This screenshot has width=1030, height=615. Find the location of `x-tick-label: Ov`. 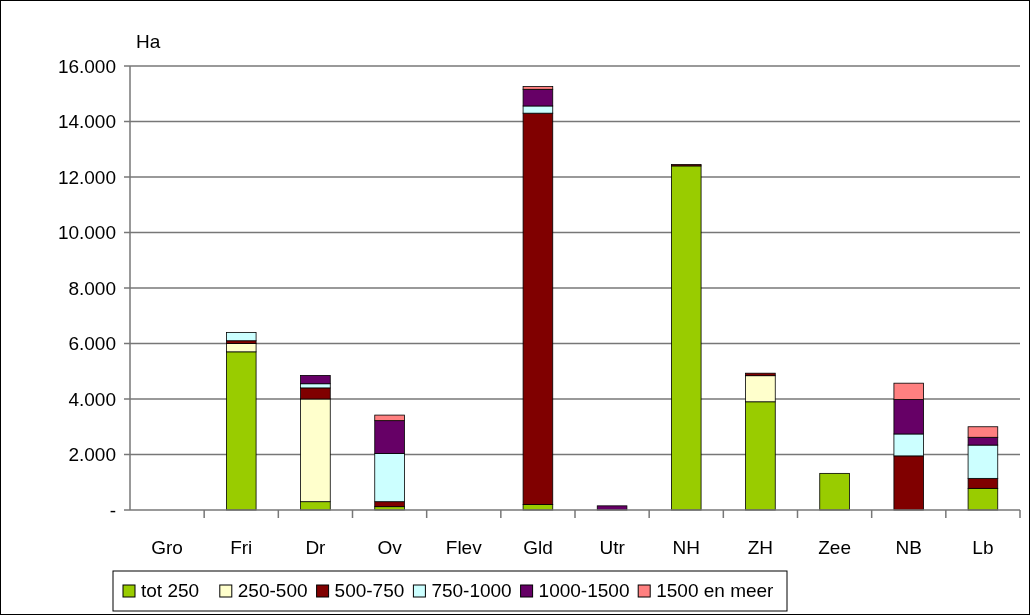

x-tick-label: Ov is located at coordinates (390, 547).